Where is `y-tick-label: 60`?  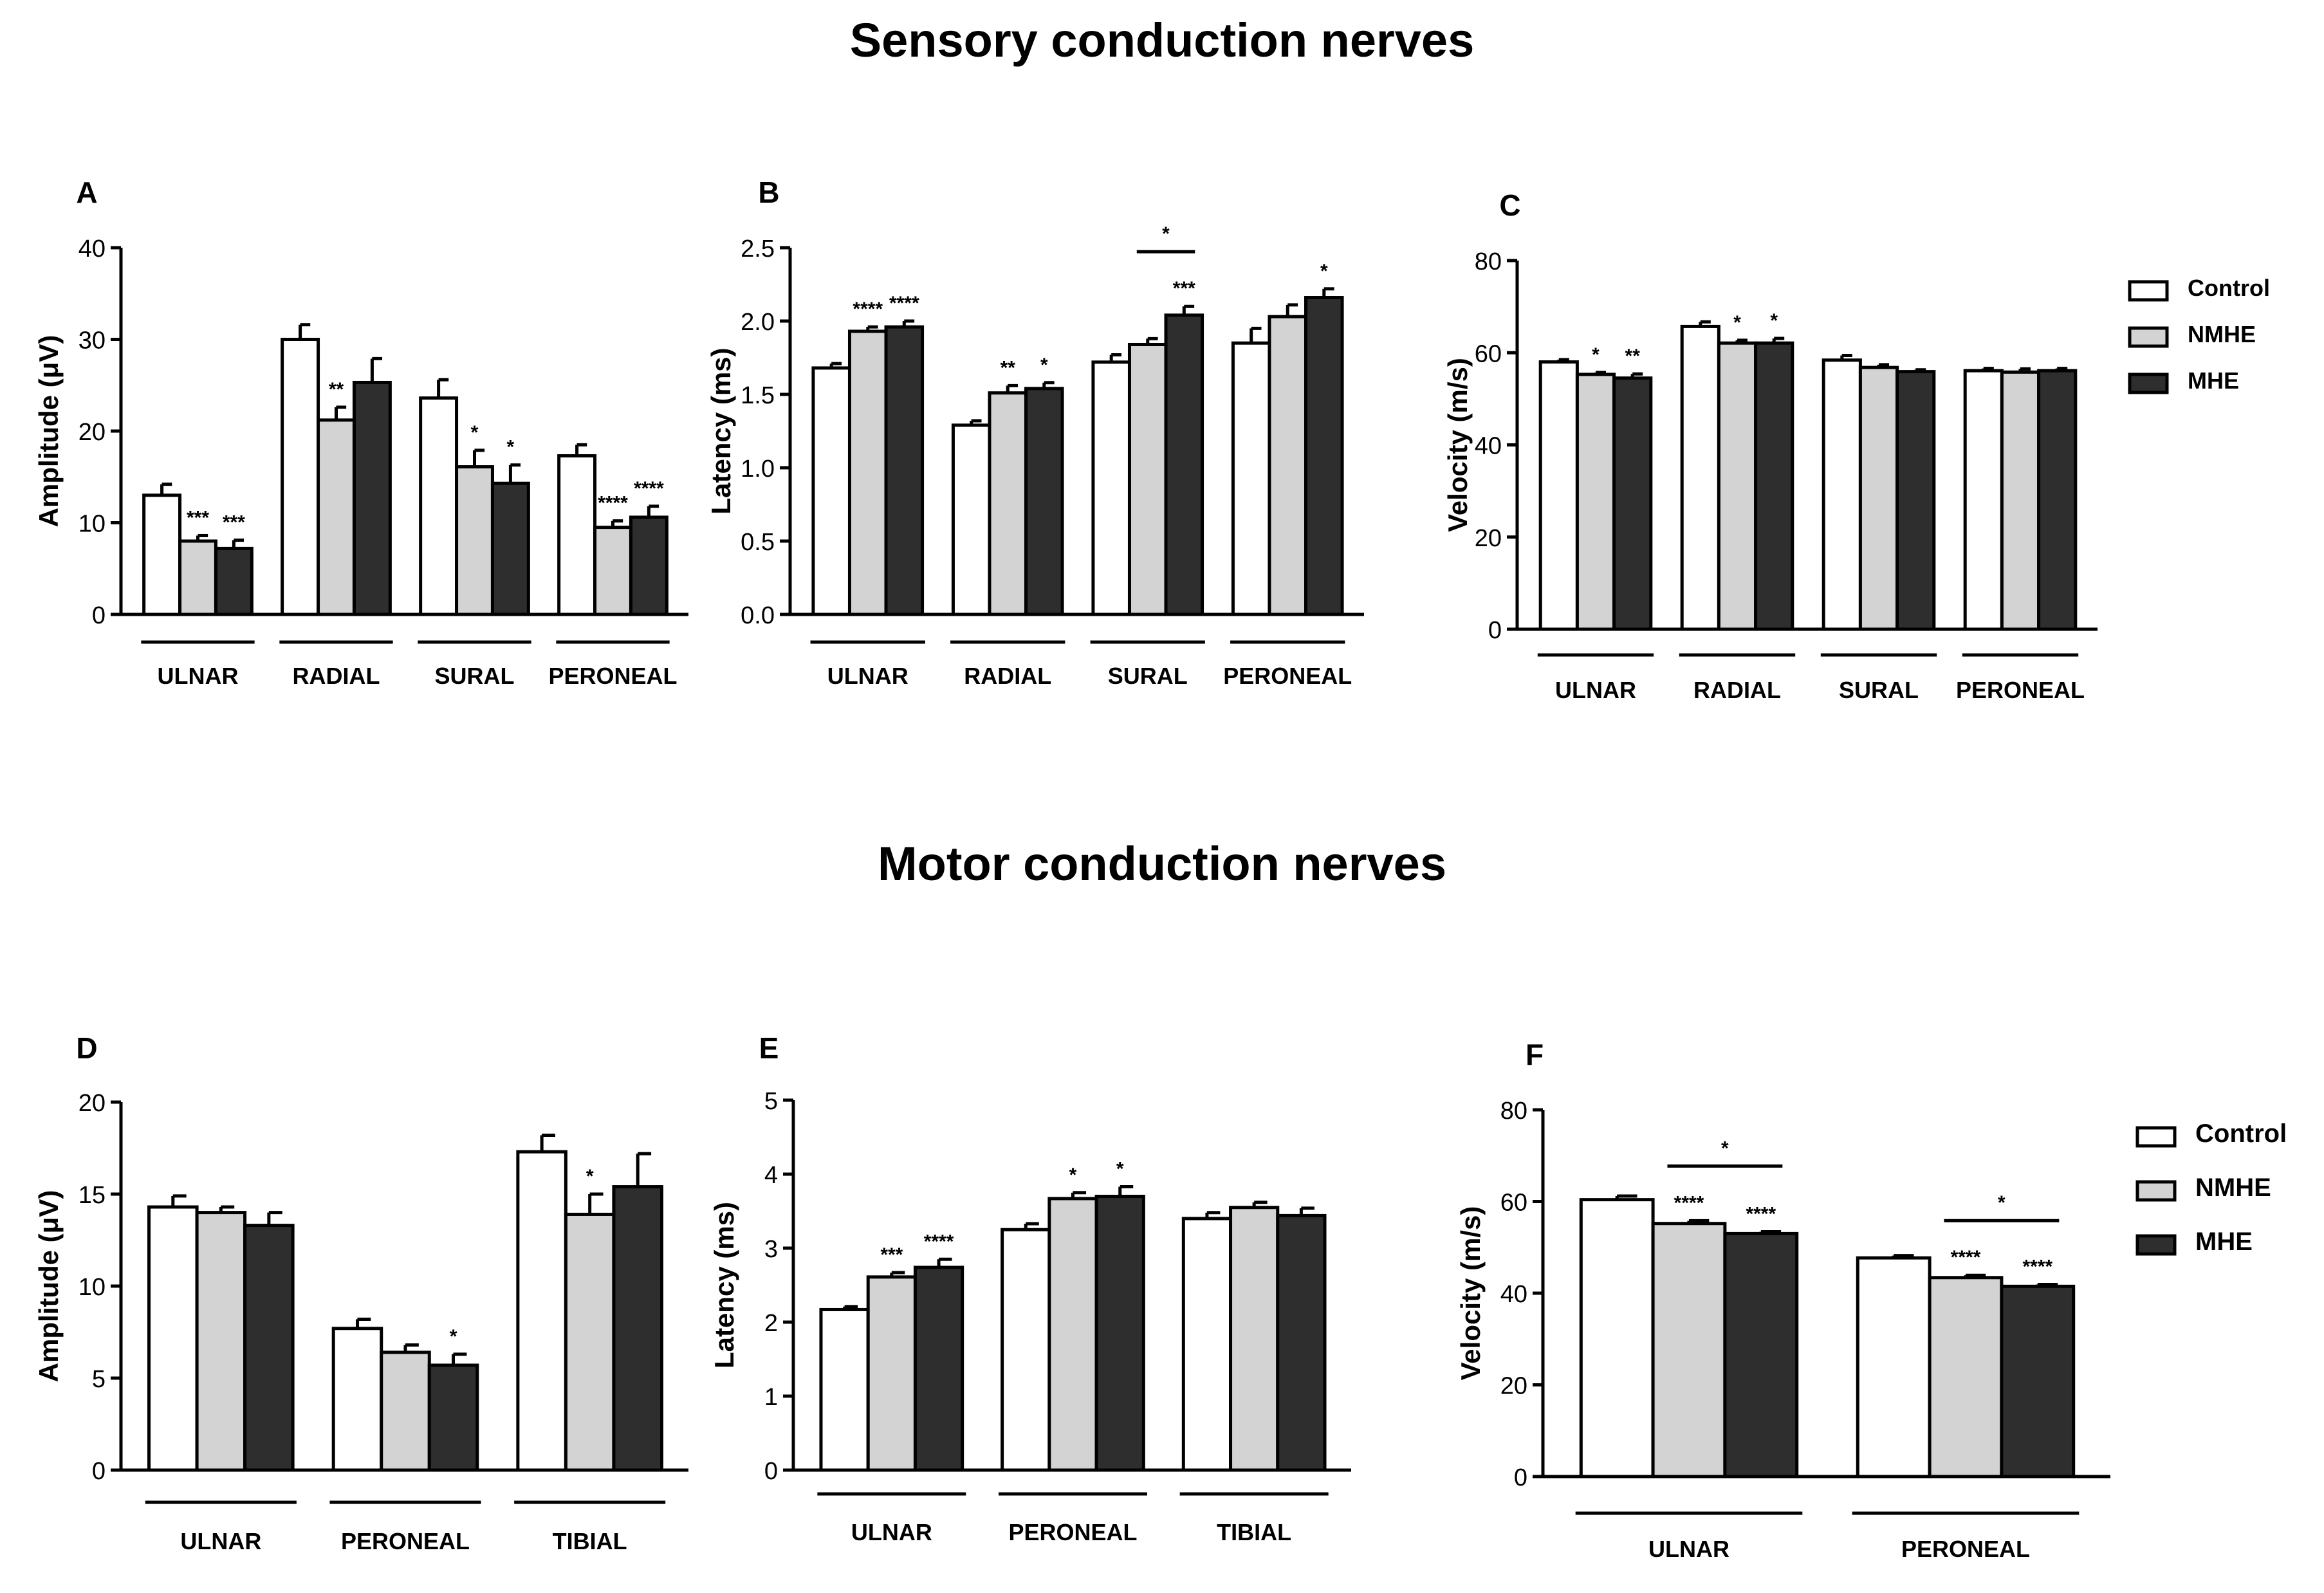 y-tick-label: 60 is located at coordinates (1488, 353).